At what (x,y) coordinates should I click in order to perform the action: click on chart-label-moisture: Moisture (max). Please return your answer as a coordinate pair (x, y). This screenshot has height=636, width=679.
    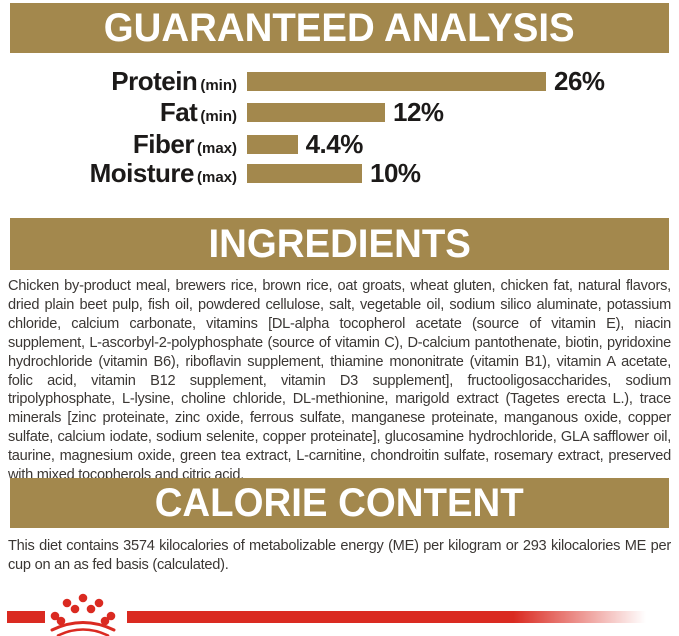
    Looking at the image, I should click on (163, 172).